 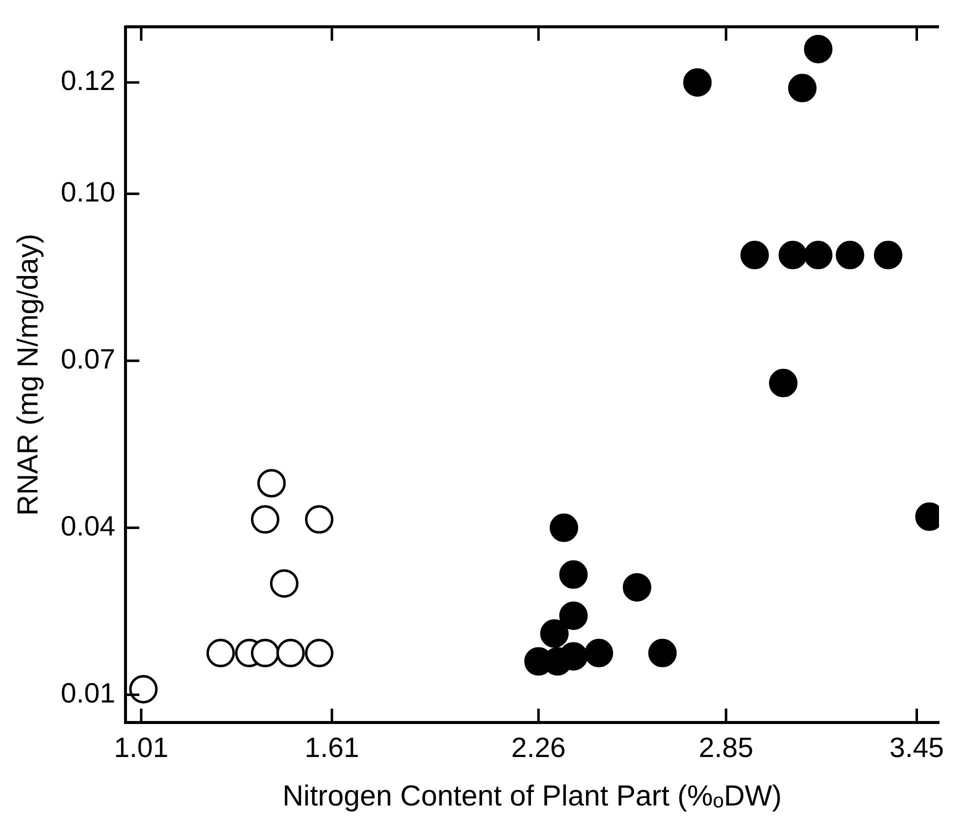 I want to click on y-tick-label: 0.01, so click(x=88, y=692).